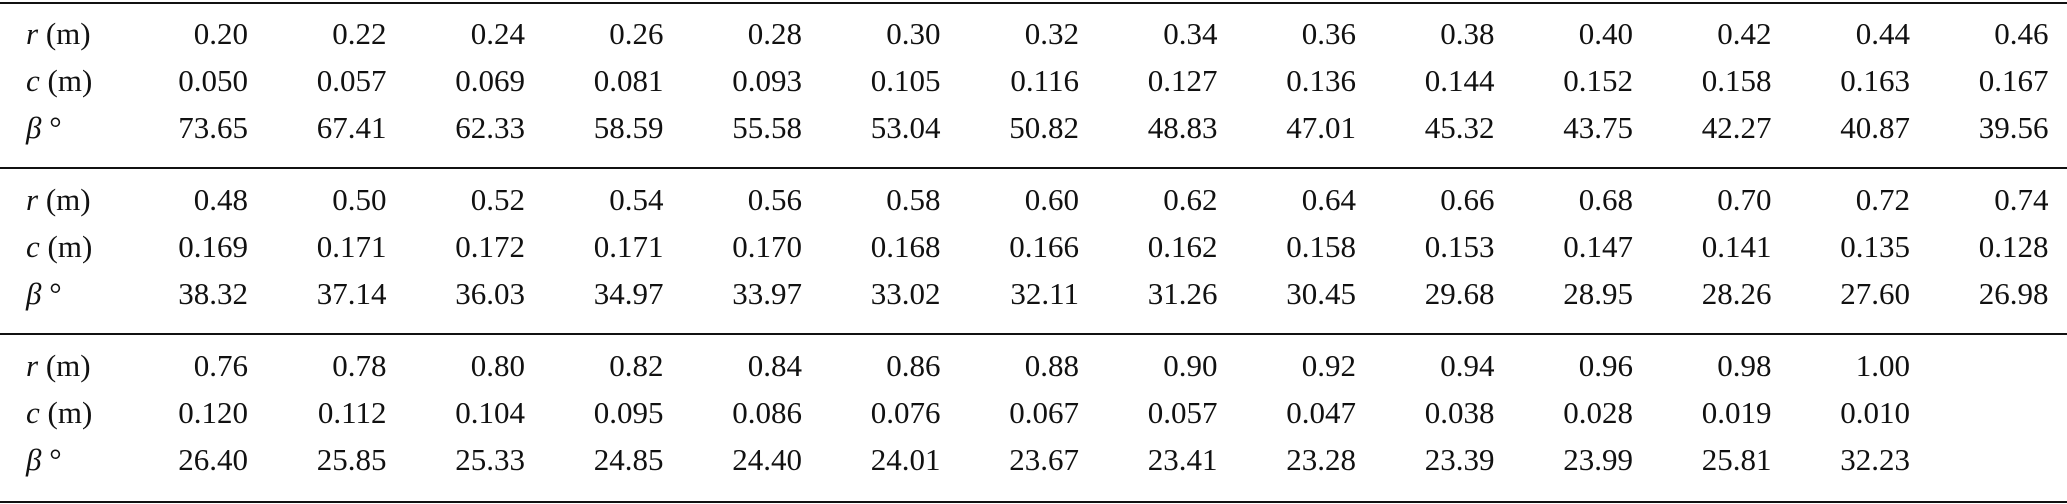 This screenshot has width=2067, height=504. I want to click on value-cell: 0.90, so click(1190, 365).